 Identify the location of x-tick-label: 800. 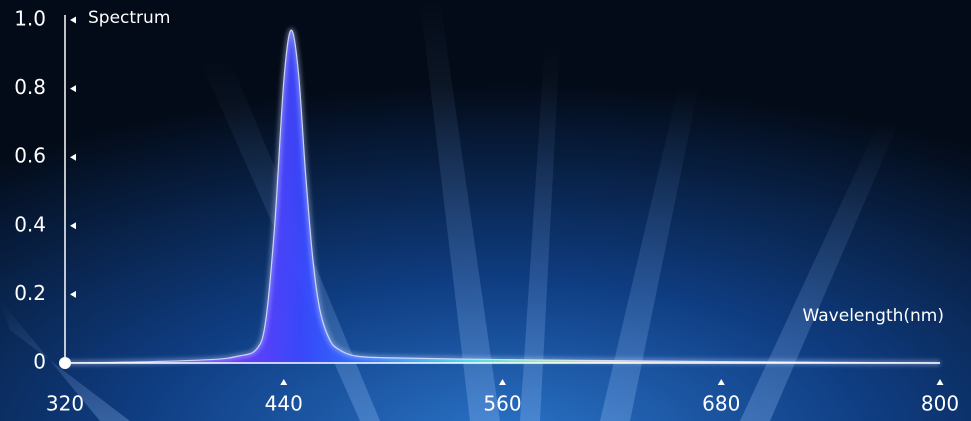
(940, 404).